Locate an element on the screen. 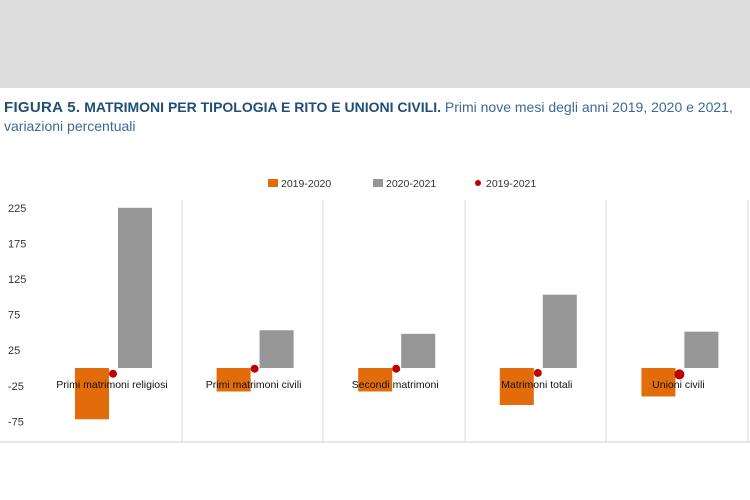  y-tick-label: -75 is located at coordinates (16, 422).